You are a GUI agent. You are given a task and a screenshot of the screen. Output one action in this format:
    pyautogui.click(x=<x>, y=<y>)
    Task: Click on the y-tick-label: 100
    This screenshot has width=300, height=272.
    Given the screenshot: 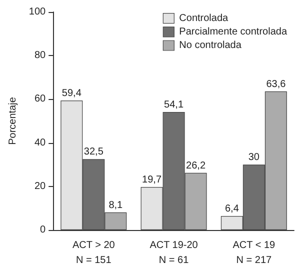 What is the action you would take?
    pyautogui.click(x=37, y=12)
    